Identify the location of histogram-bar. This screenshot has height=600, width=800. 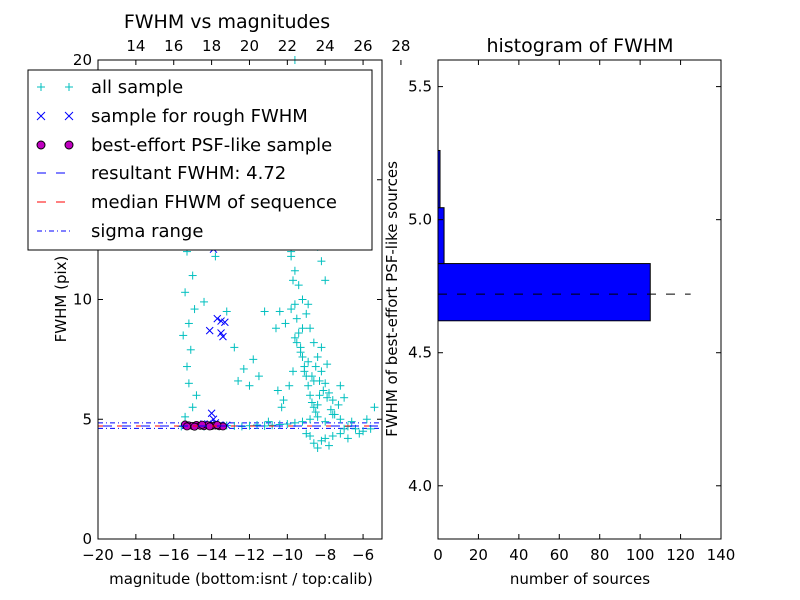
(544, 292).